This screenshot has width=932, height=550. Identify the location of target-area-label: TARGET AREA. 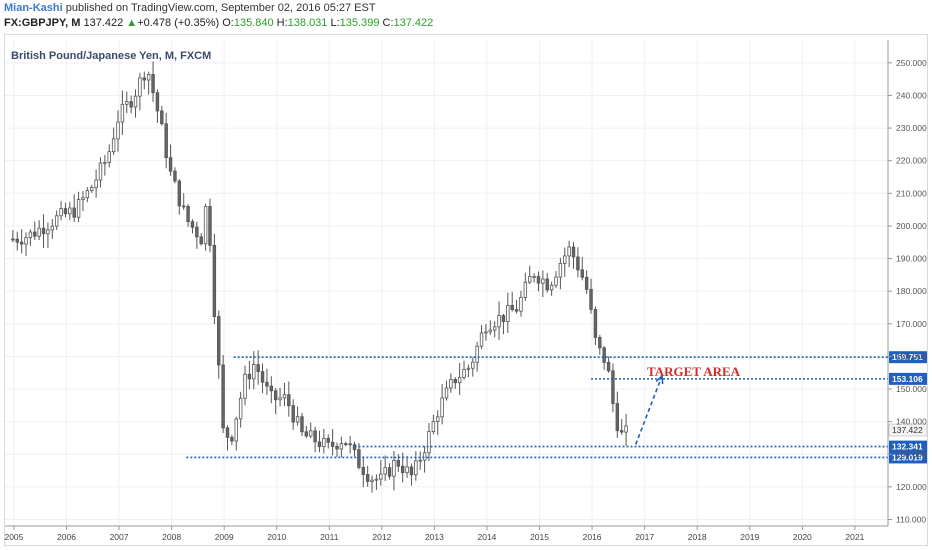
(694, 371).